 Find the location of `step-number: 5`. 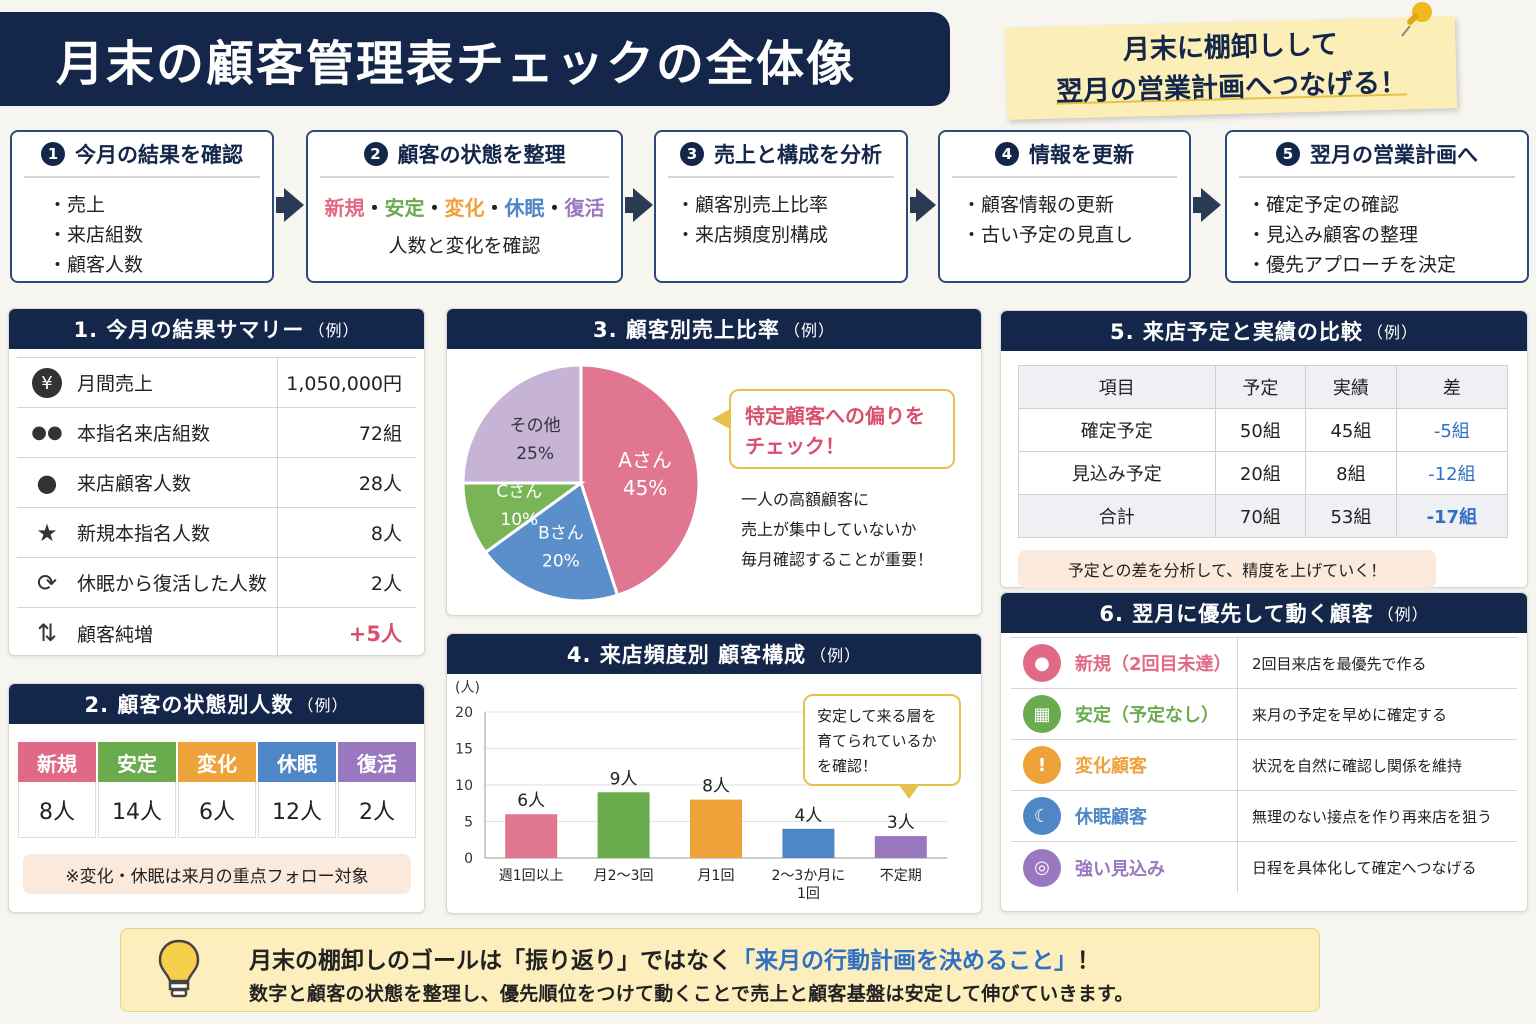

step-number: 5 is located at coordinates (1288, 154).